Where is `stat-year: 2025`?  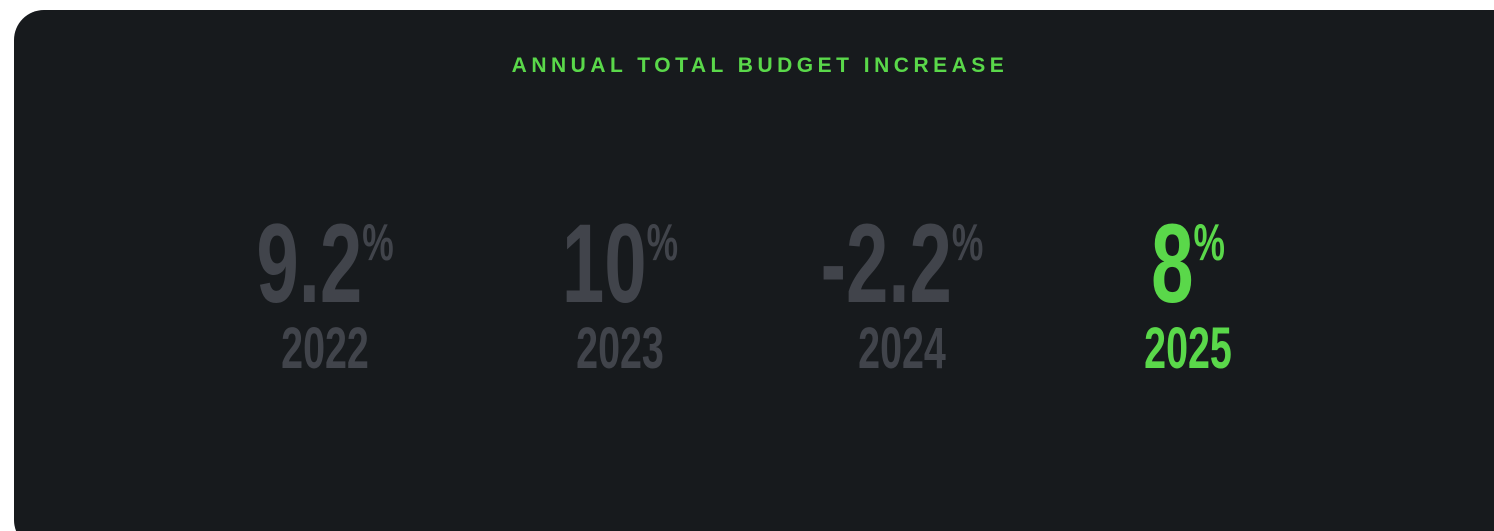
stat-year: 2025 is located at coordinates (1188, 347).